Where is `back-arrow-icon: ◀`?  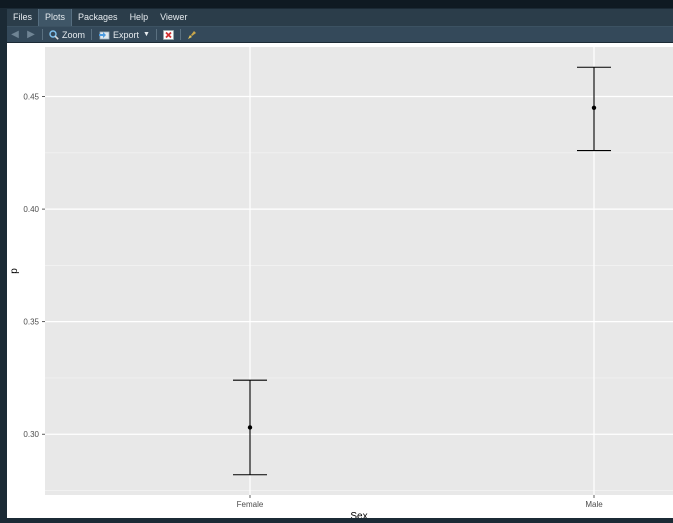
back-arrow-icon: ◀ is located at coordinates (15, 34).